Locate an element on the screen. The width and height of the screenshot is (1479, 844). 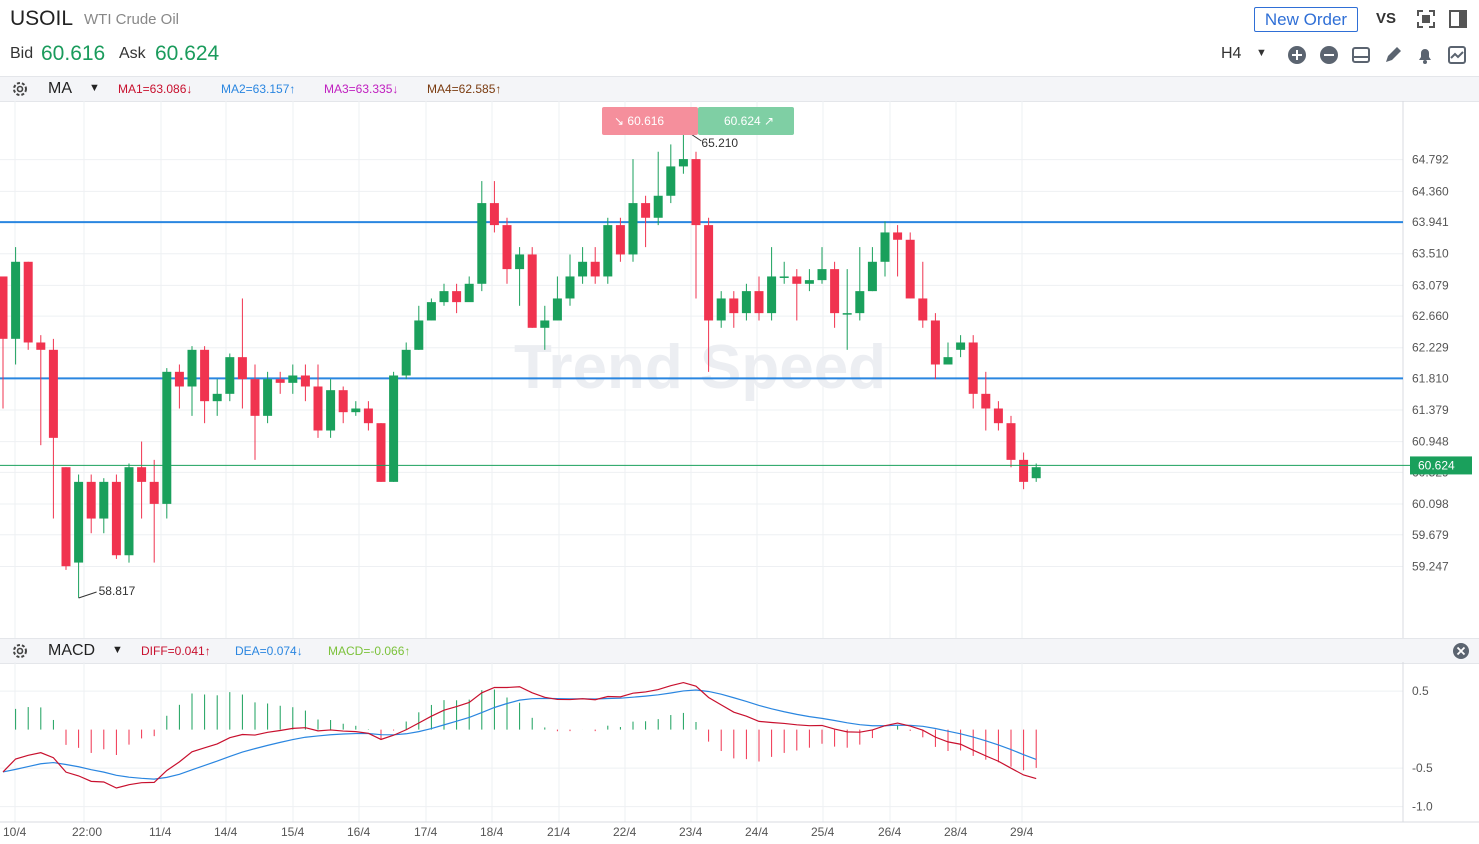
date-axis-label: 15/4 is located at coordinates (293, 832).